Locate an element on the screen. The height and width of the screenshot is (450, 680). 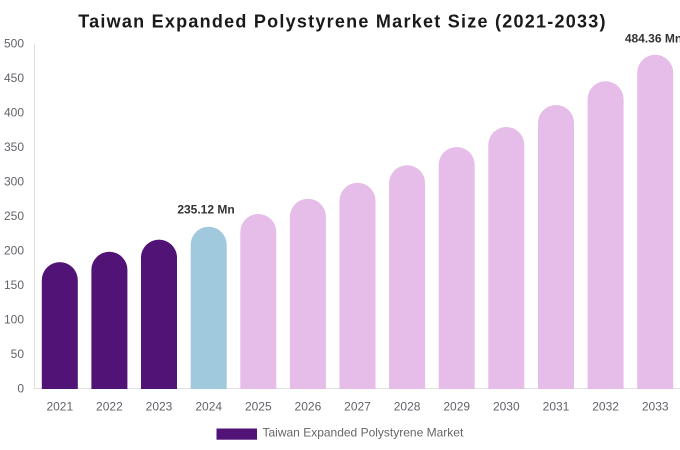
svg-text: 2032 is located at coordinates (605, 407).